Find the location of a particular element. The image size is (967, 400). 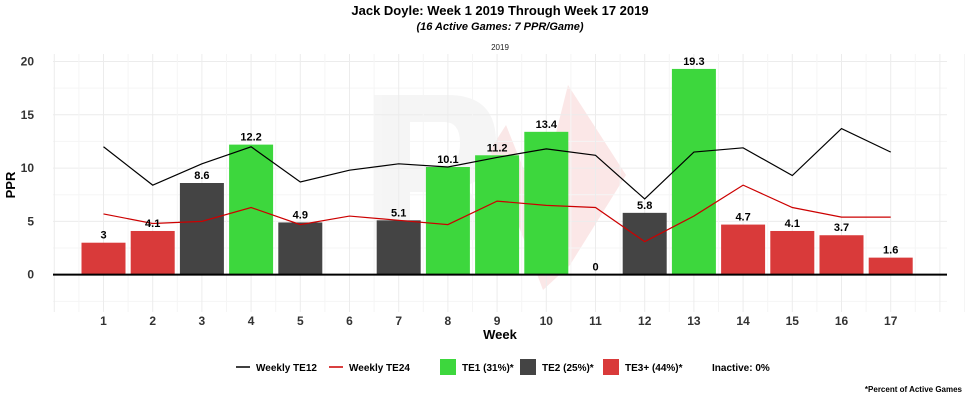

x-tick-label: 2 is located at coordinates (152, 321).